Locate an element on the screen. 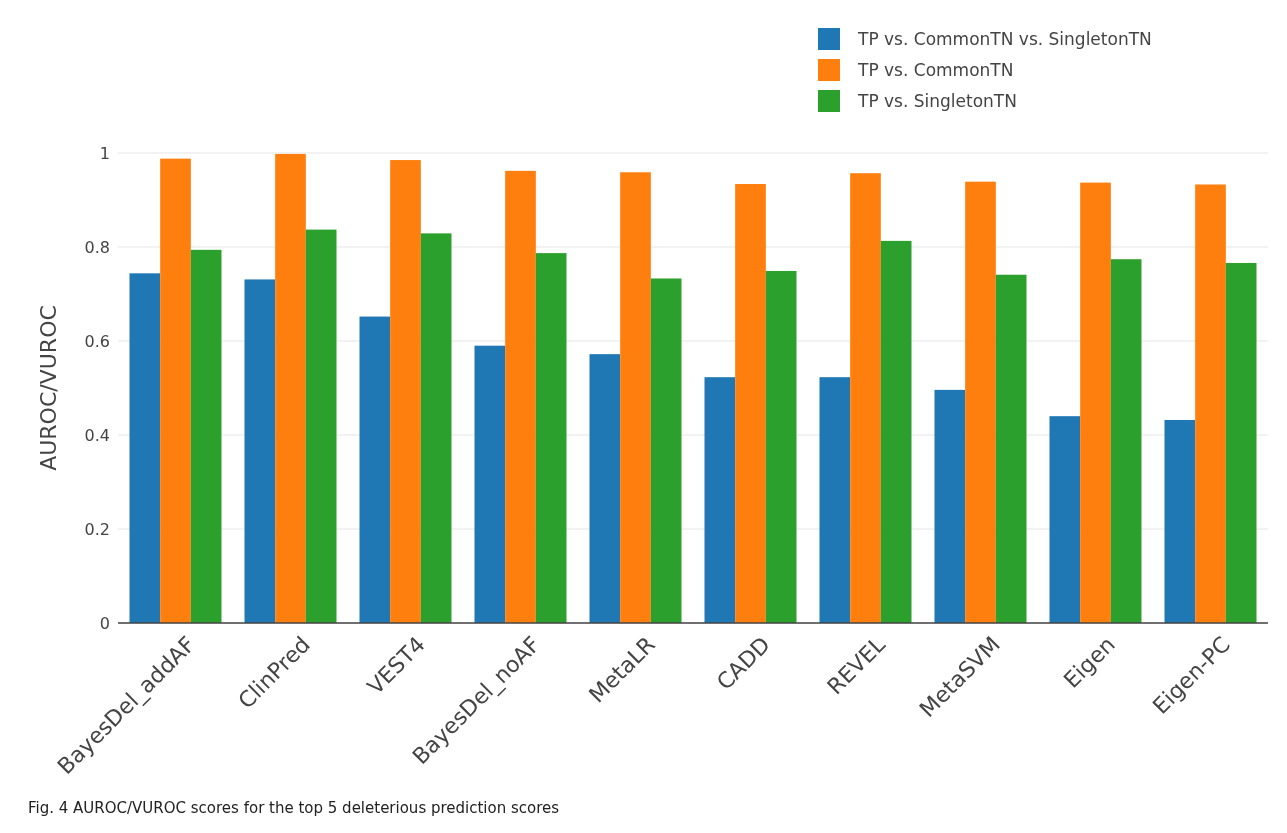  caption: Fig. 4 AUROC/VUROC scores for the top 5 deleterious prediction scores is located at coordinates (294, 808).